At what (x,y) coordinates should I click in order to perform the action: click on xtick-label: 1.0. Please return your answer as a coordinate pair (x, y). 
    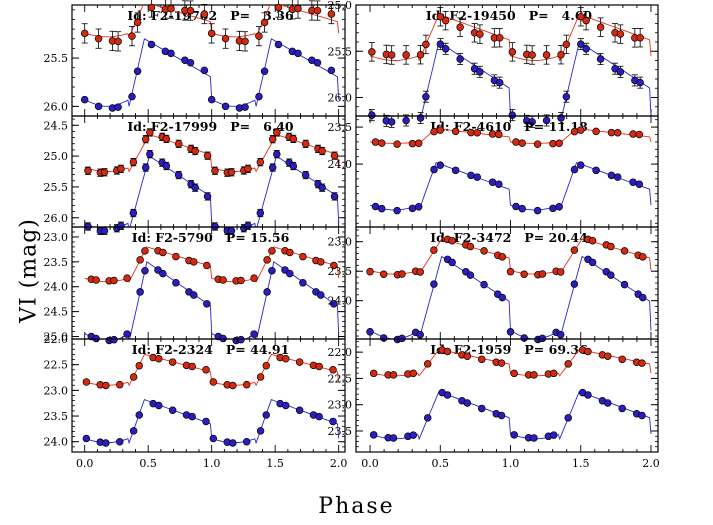
    Looking at the image, I should click on (511, 463).